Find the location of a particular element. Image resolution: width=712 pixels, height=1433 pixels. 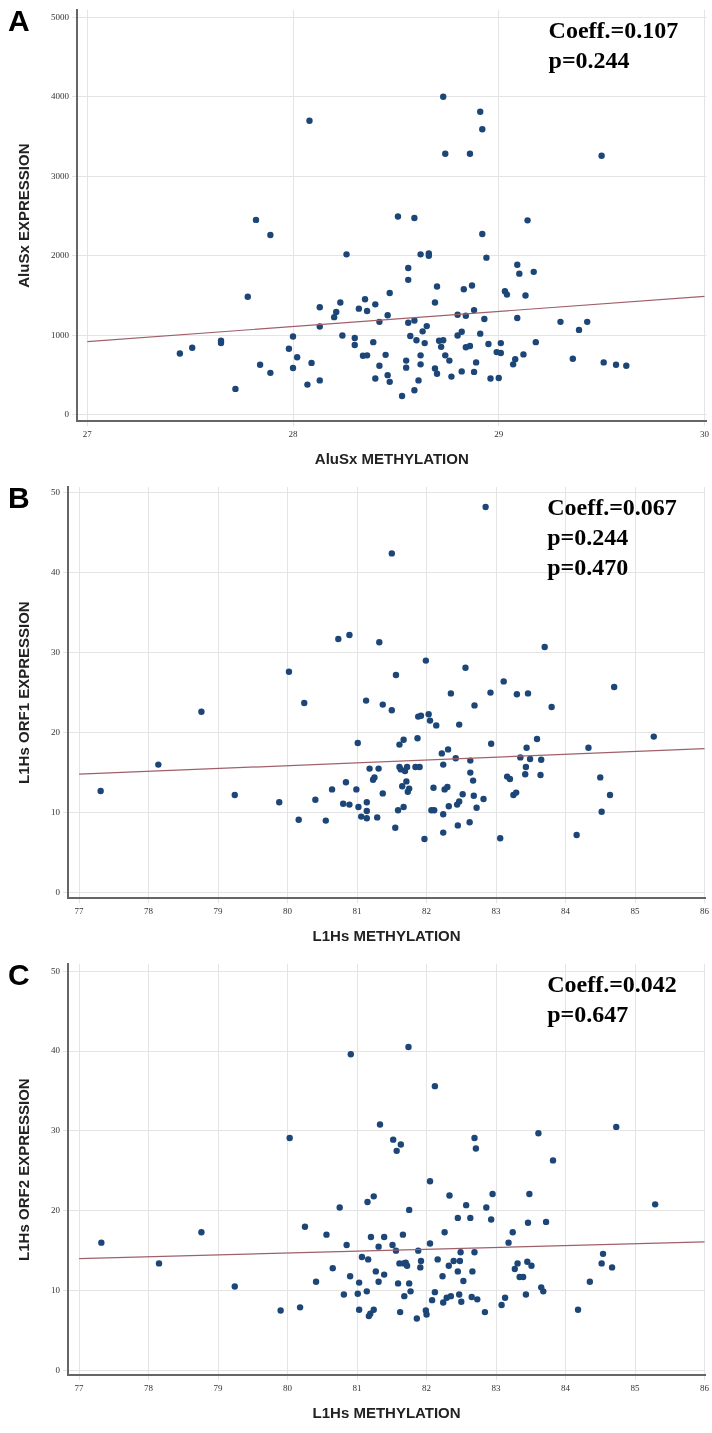

x-tick-label: 29 is located at coordinates (499, 433).